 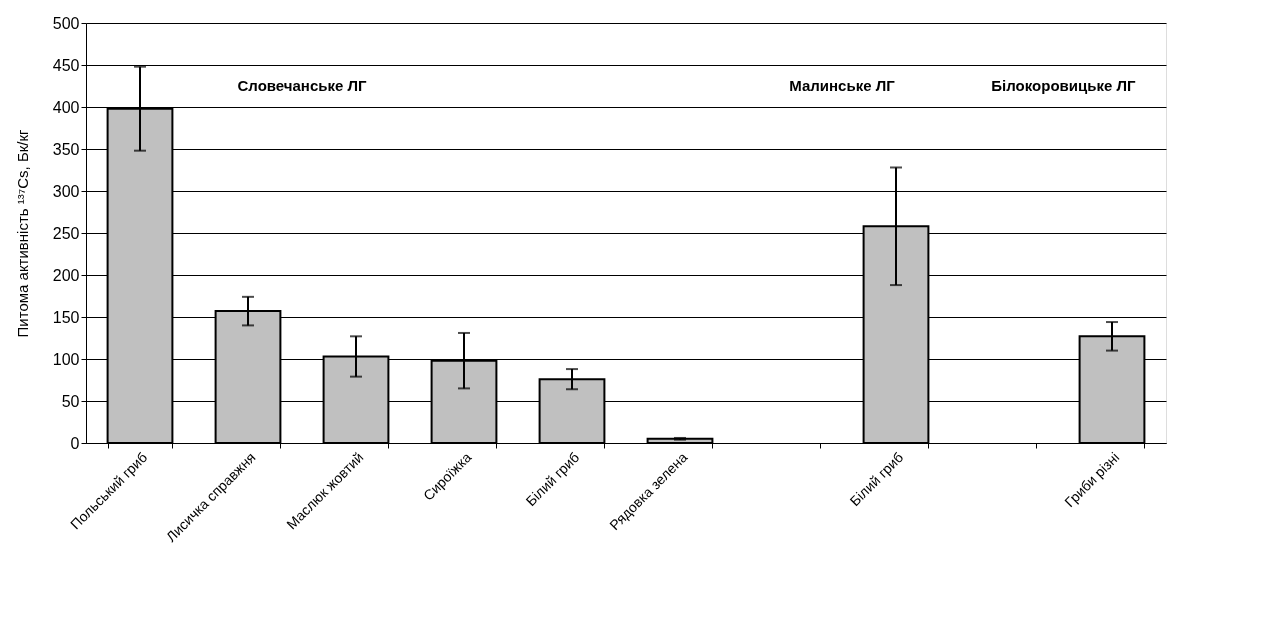 What do you see at coordinates (66, 275) in the screenshot?
I see `y-tick-label: 200` at bounding box center [66, 275].